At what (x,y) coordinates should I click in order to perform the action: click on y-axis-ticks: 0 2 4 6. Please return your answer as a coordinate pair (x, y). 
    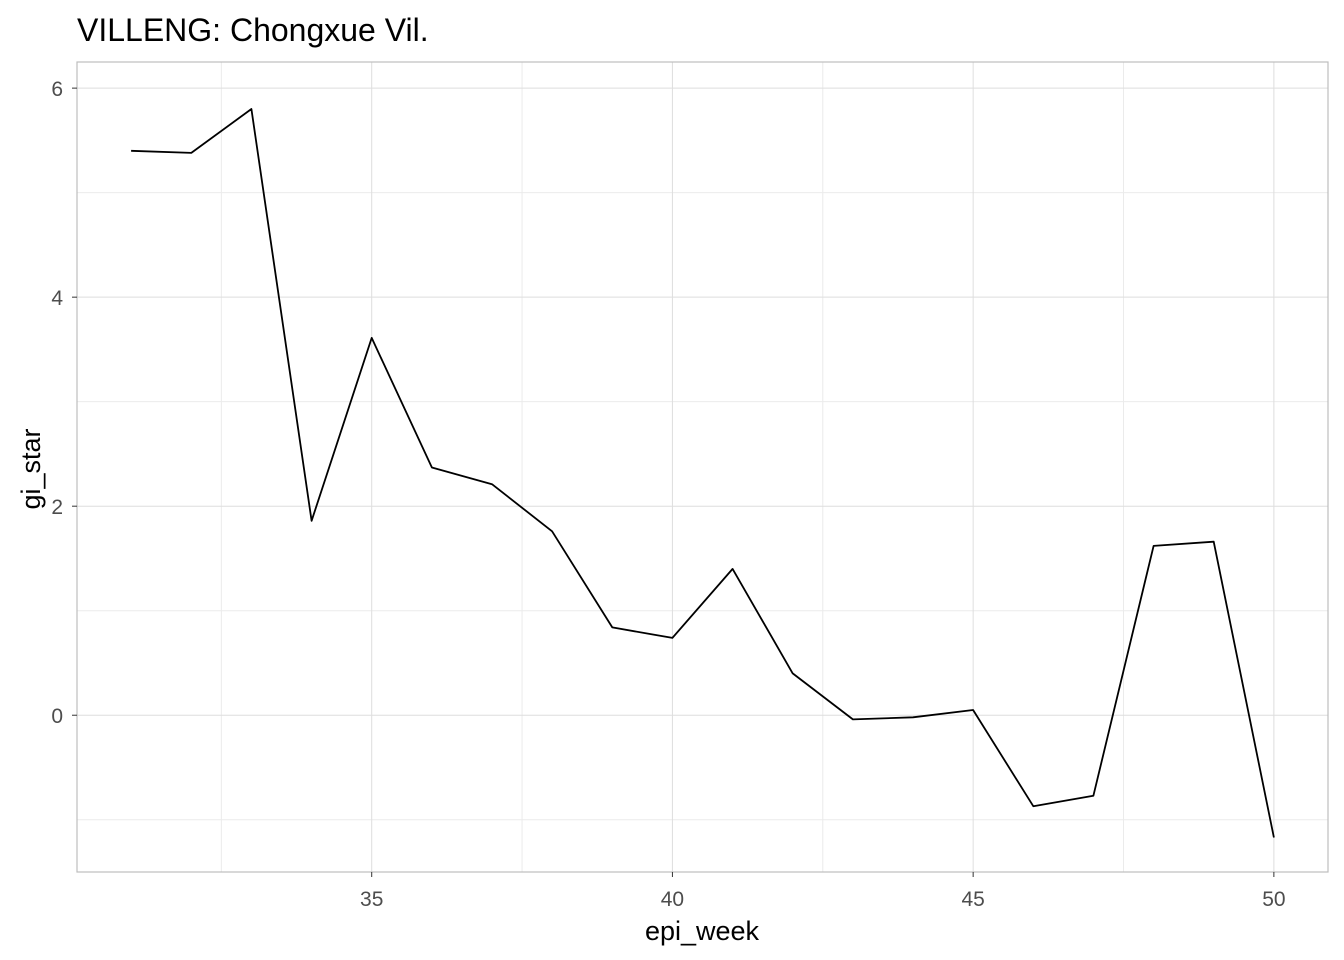
    Looking at the image, I should click on (64, 403).